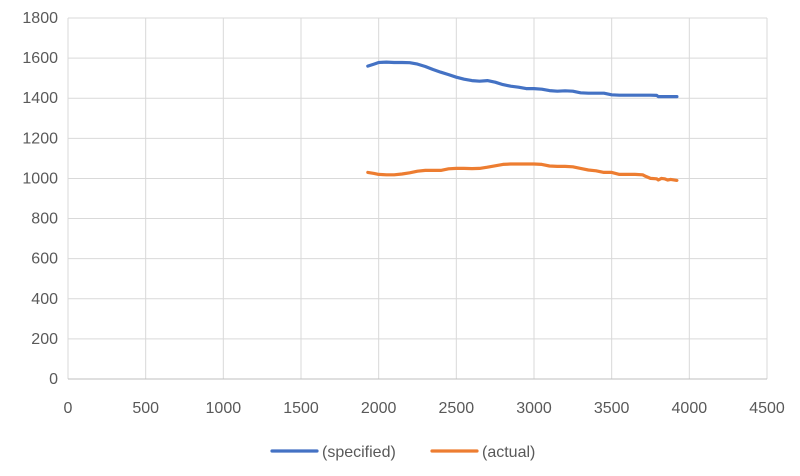 This screenshot has height=476, width=800. What do you see at coordinates (44, 219) in the screenshot?
I see `y-tick-label: 800` at bounding box center [44, 219].